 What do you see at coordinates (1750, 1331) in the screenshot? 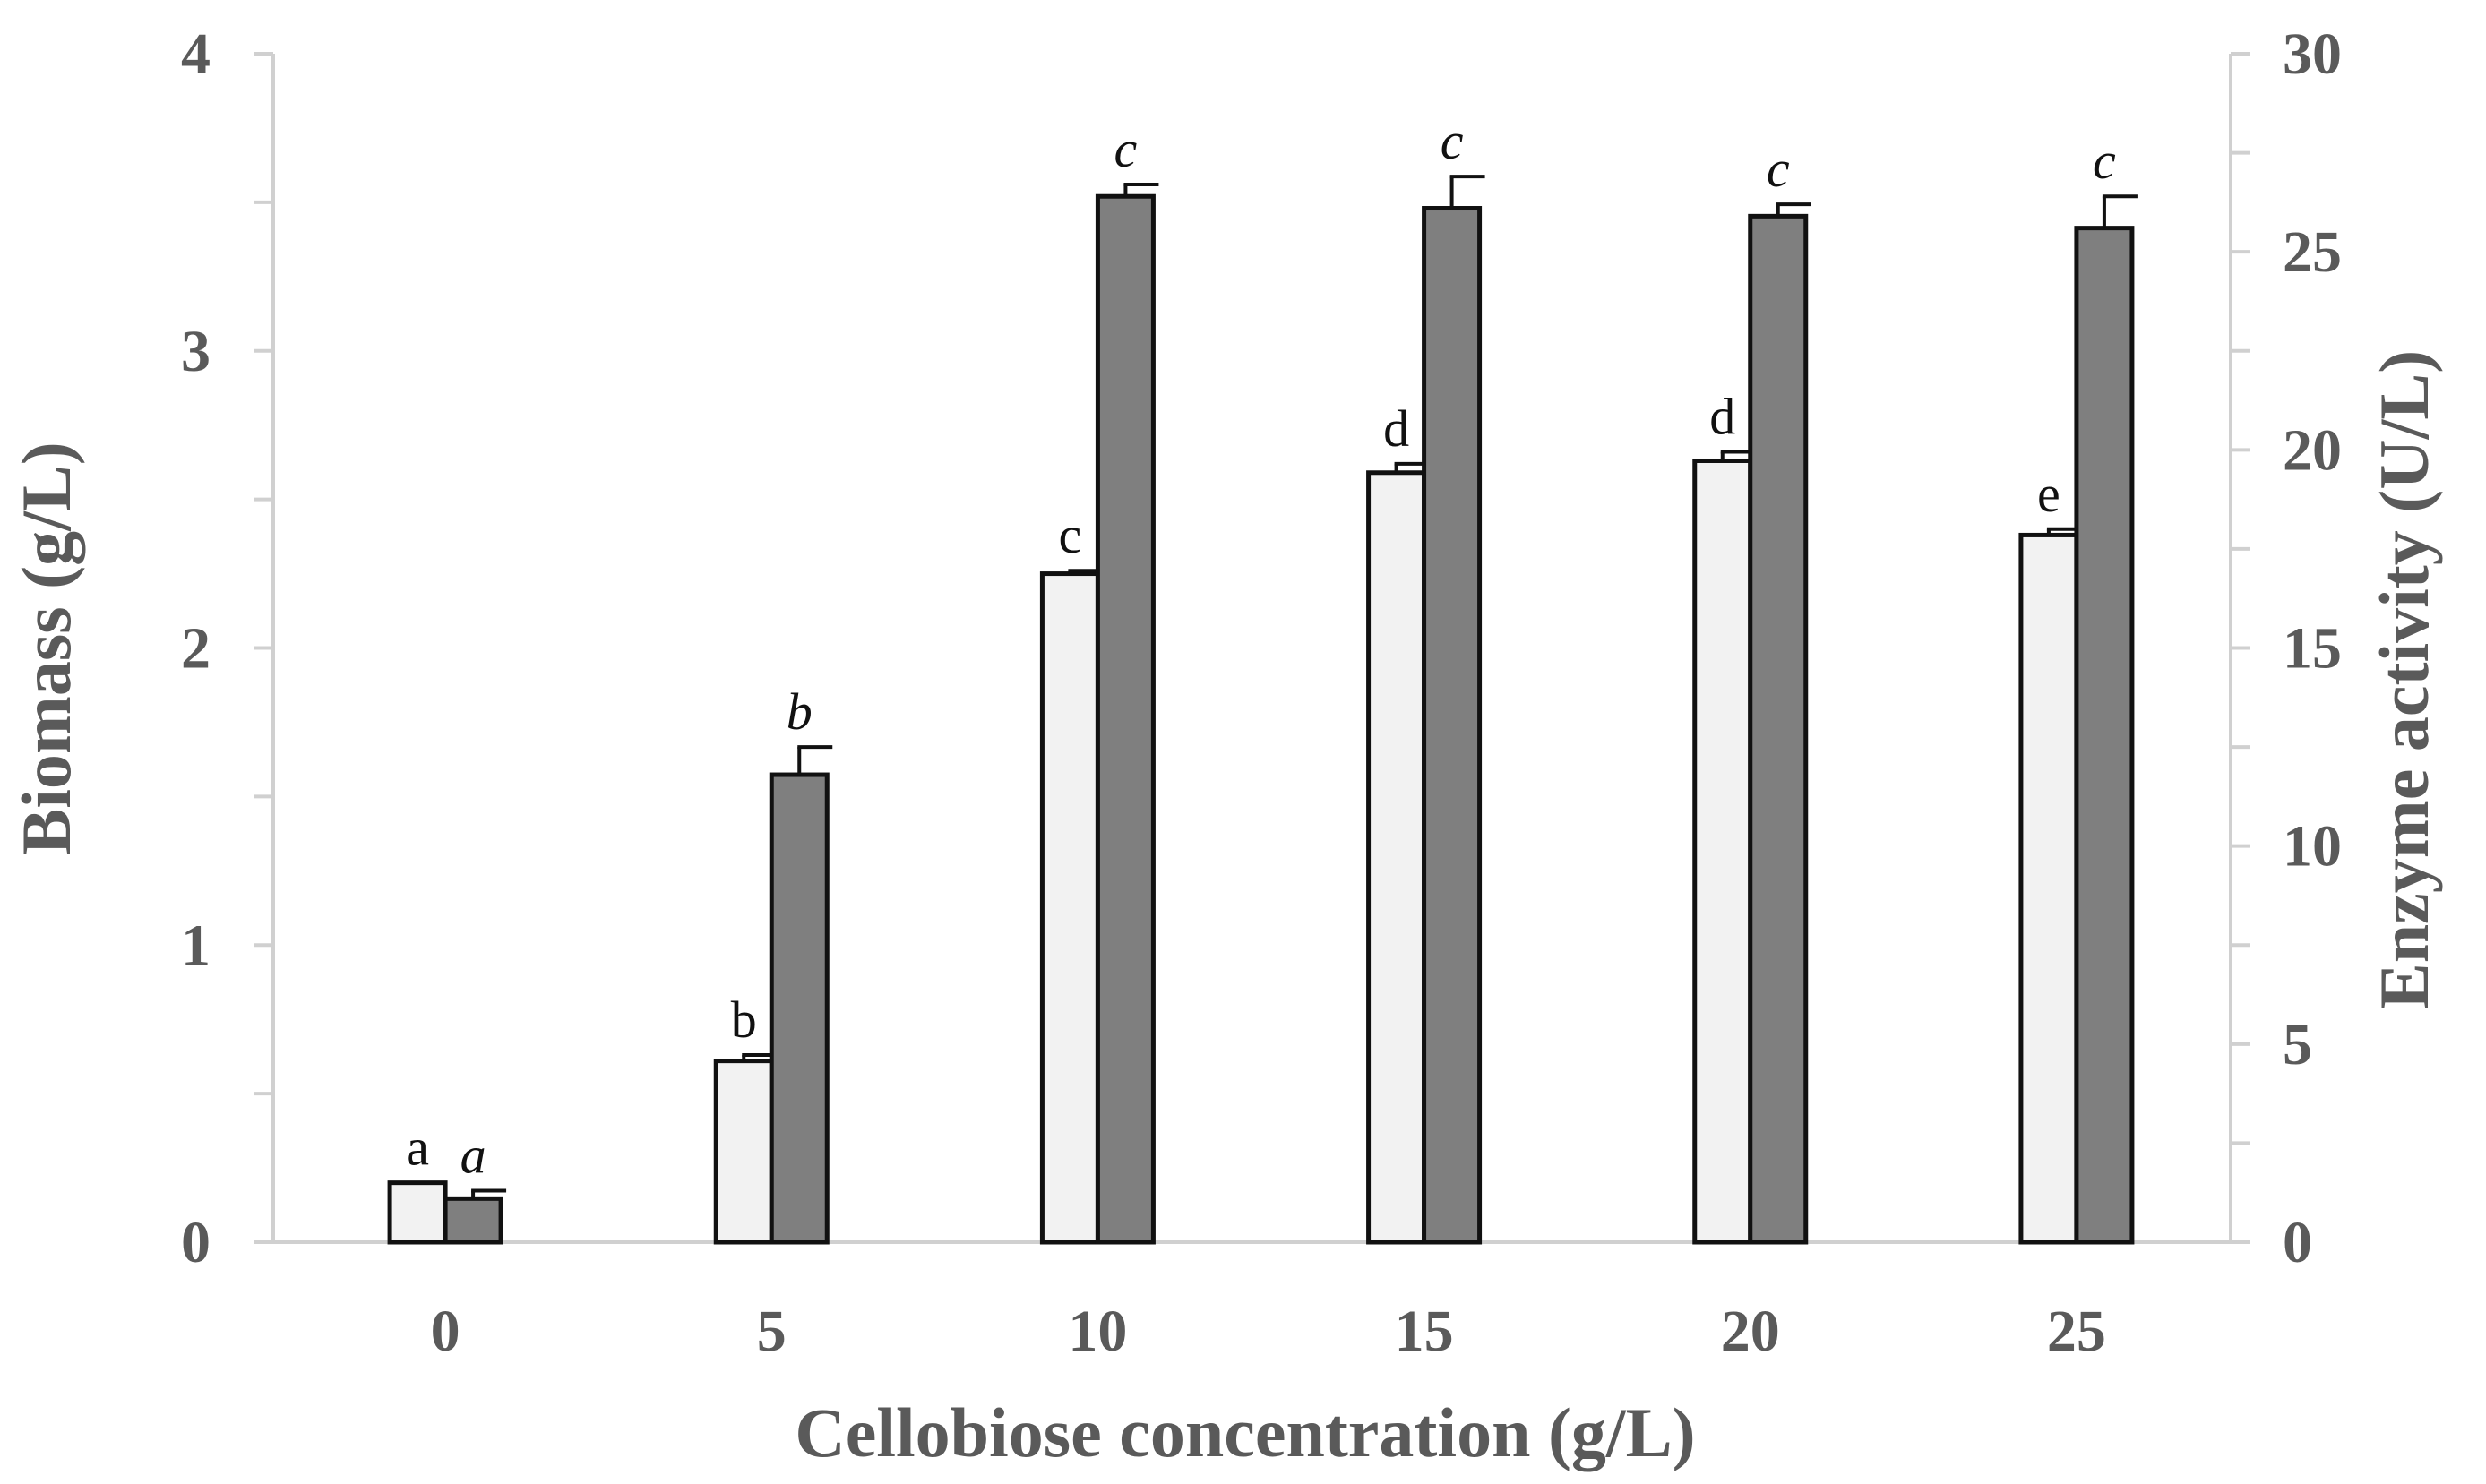
I see `x-tick-label: 20` at bounding box center [1750, 1331].